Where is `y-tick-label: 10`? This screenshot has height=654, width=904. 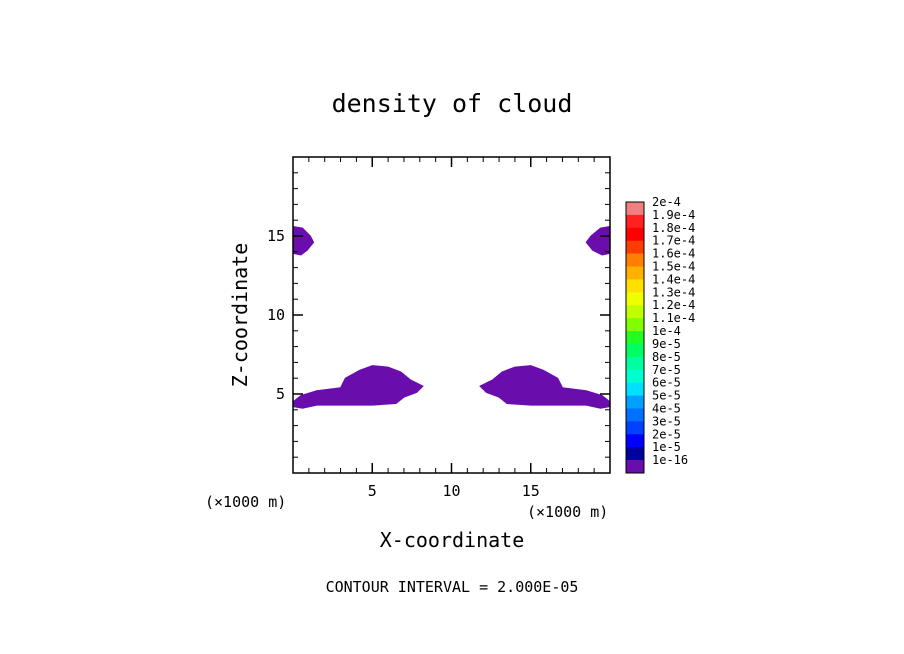 y-tick-label: 10 is located at coordinates (276, 315).